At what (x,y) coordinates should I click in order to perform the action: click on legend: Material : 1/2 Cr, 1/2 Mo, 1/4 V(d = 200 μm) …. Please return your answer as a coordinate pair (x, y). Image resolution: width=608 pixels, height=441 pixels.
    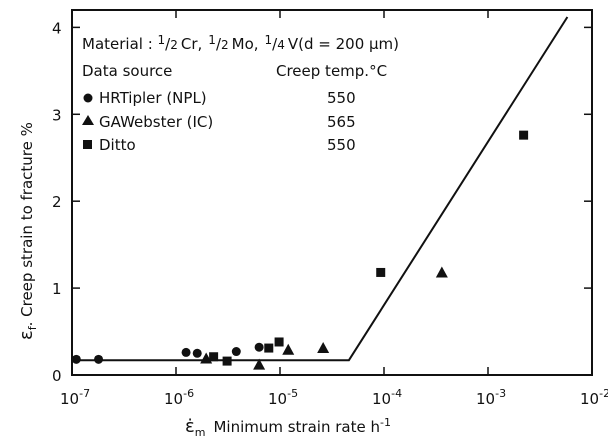
    Looking at the image, I should click on (240, 93).